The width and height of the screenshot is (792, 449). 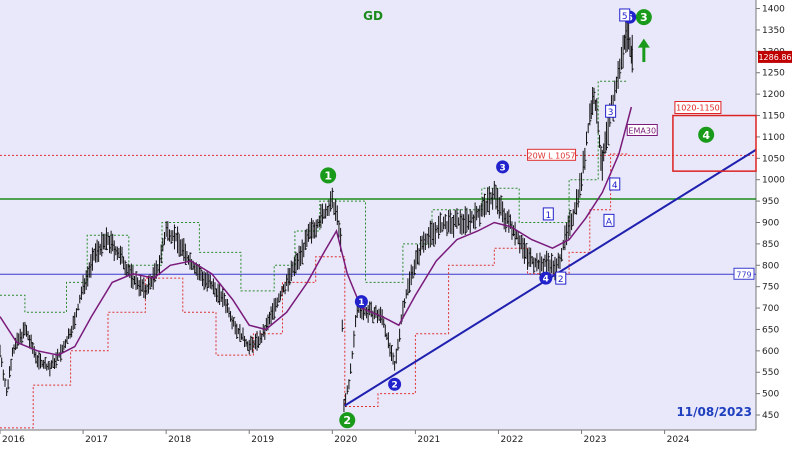 I want to click on y-tick-label: 1250, so click(x=773, y=74).